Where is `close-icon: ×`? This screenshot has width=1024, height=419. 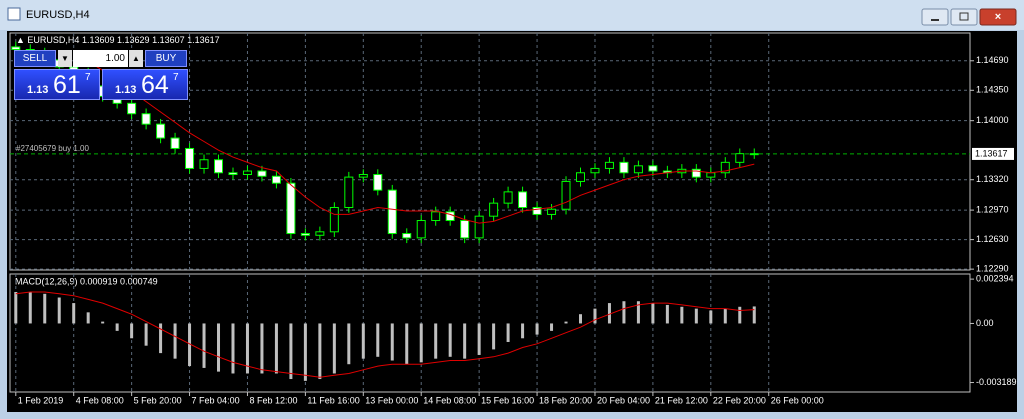 close-icon: × is located at coordinates (998, 17).